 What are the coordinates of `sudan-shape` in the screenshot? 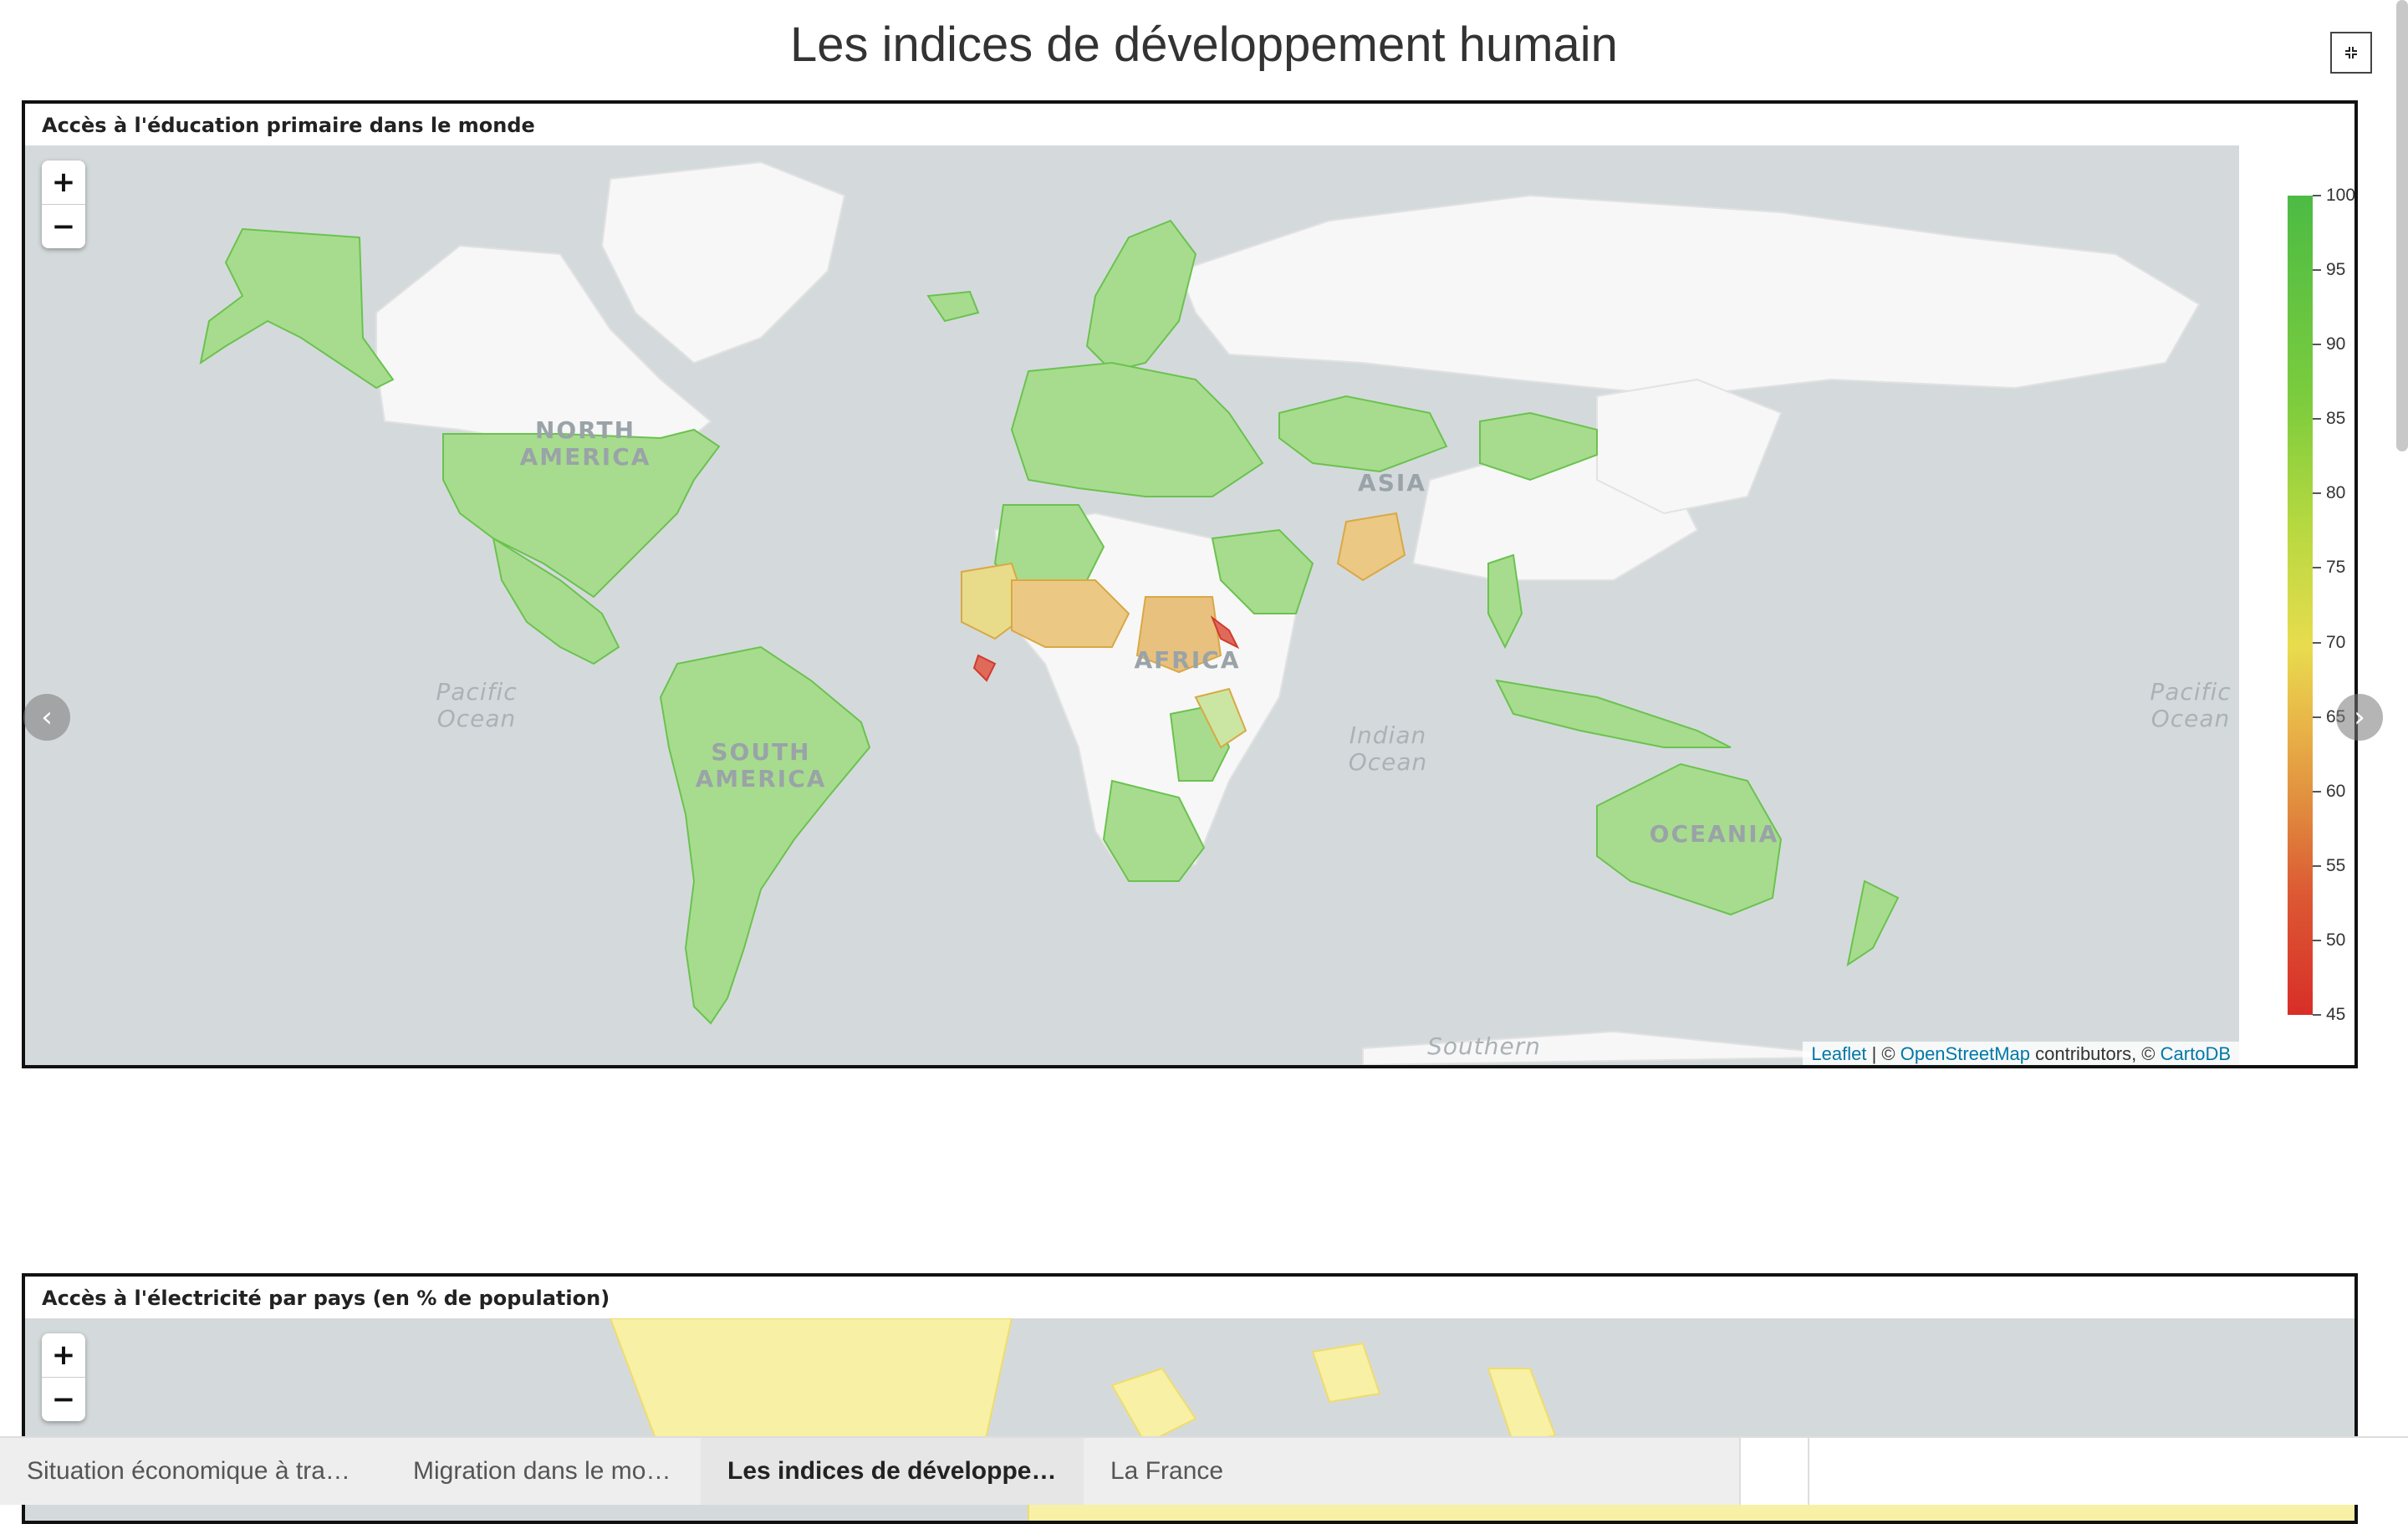 It's located at (1179, 635).